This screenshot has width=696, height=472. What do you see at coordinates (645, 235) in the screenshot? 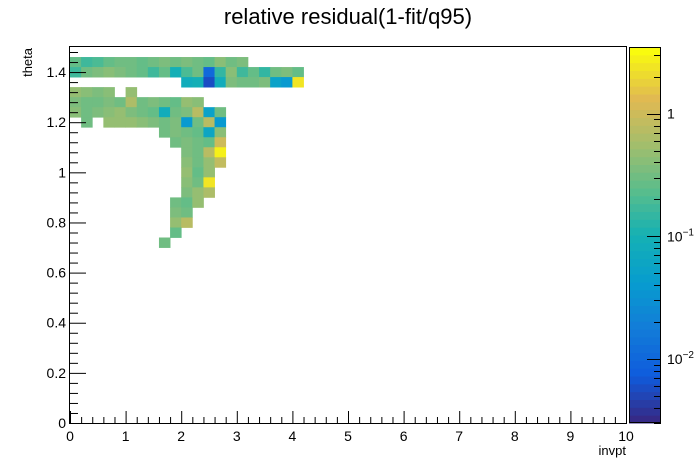
I see `colorbar-frame` at bounding box center [645, 235].